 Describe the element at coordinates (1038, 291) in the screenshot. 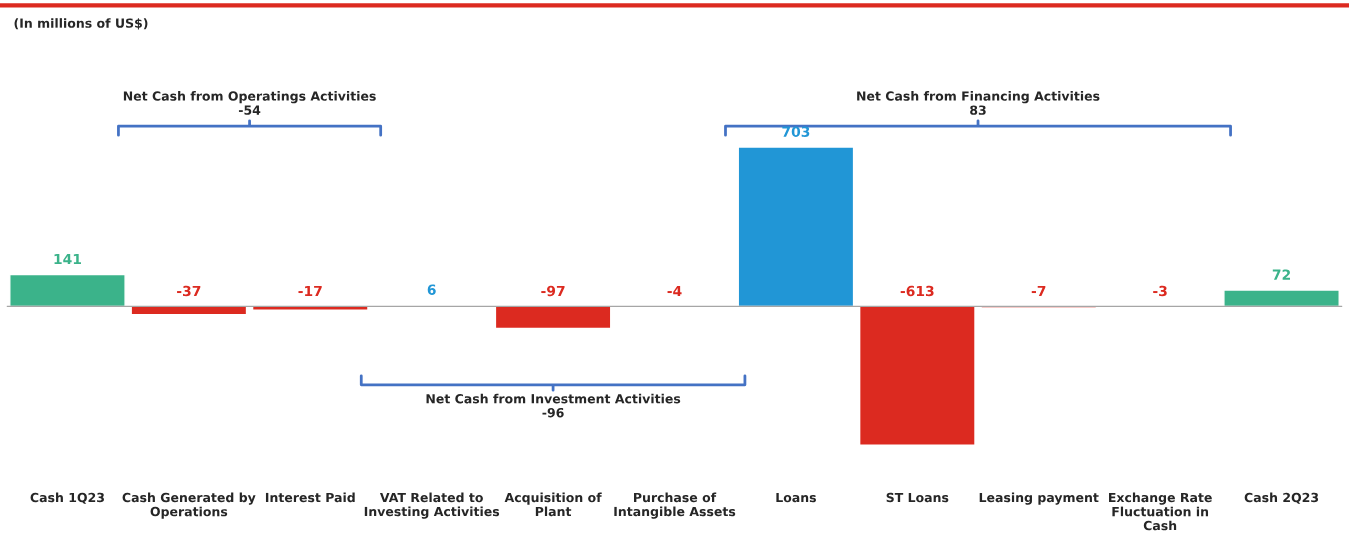

I see `data-label: -7` at that location.